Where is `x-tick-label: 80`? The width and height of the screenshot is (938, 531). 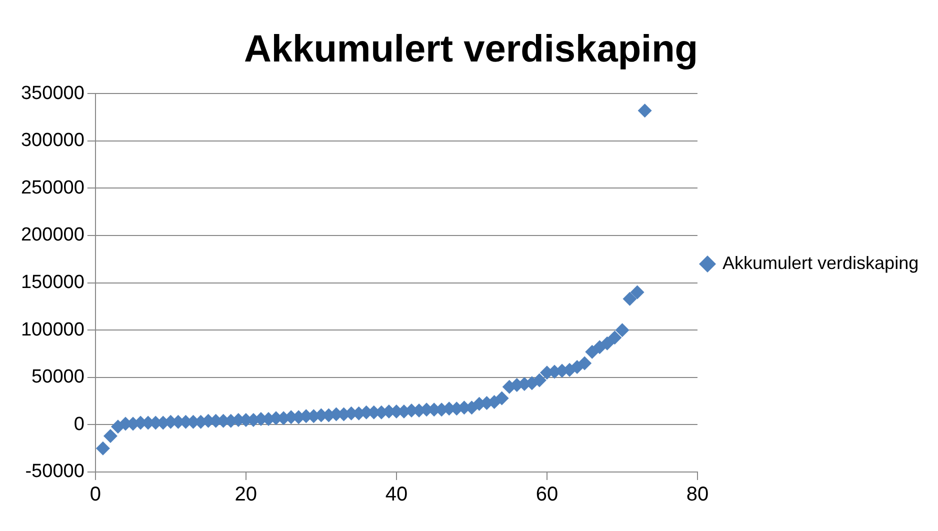 x-tick-label: 80 is located at coordinates (697, 495).